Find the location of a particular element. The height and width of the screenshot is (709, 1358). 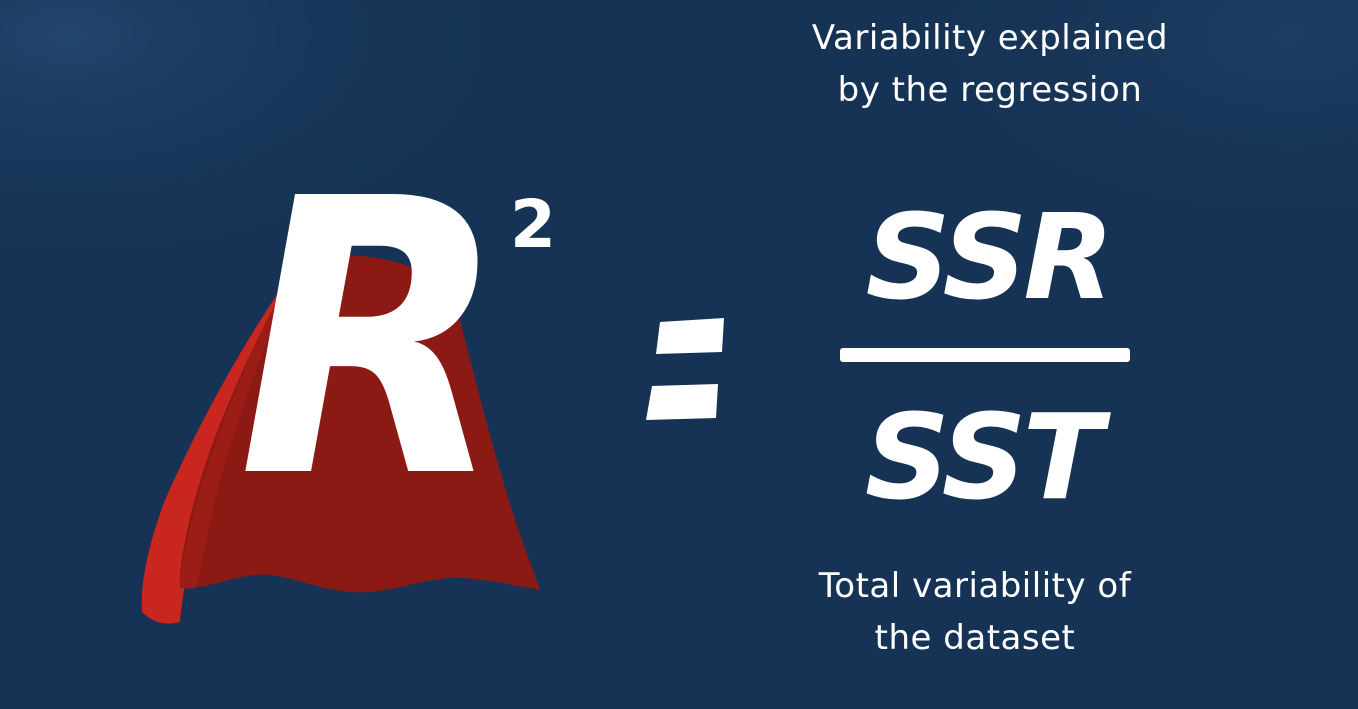

fraction-bar is located at coordinates (985, 355).